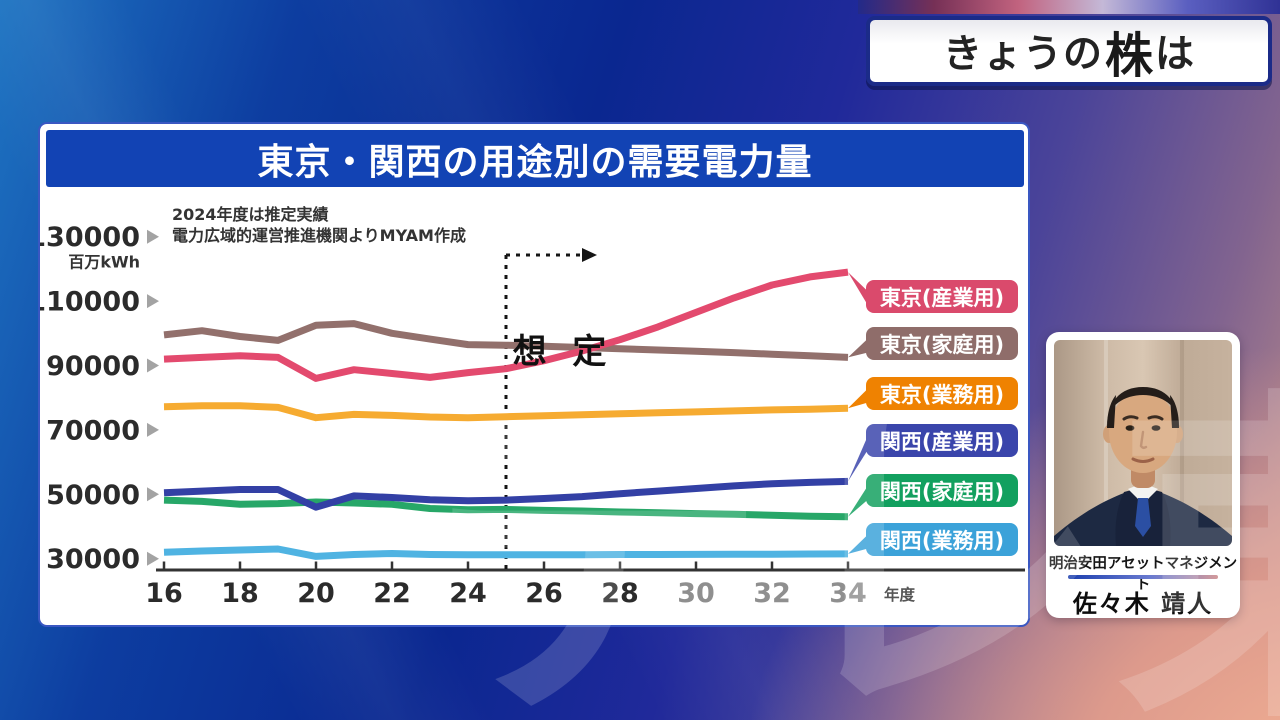  I want to click on analyst-company: 明治安田アセットマネジメント, so click(1143, 574).